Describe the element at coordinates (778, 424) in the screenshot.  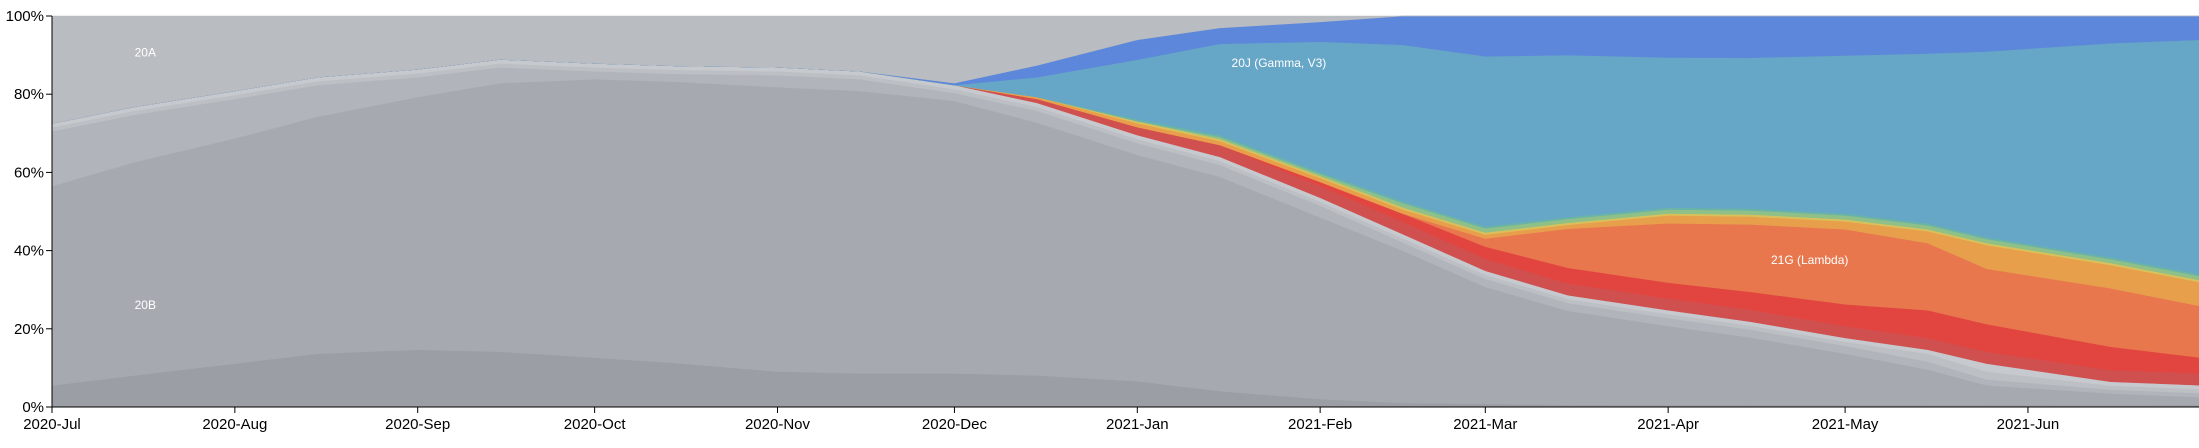
I see `x-tick-label: 2020-Nov` at that location.